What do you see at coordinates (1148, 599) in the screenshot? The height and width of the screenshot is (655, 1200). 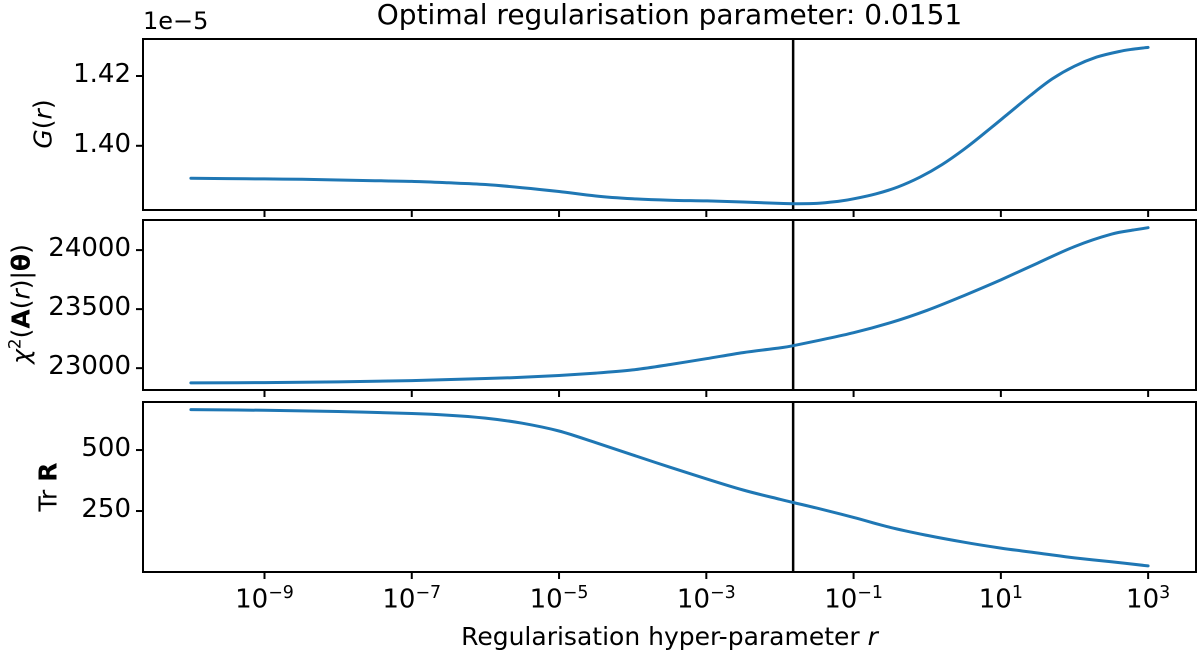 I see `x-tick-label: 10³` at bounding box center [1148, 599].